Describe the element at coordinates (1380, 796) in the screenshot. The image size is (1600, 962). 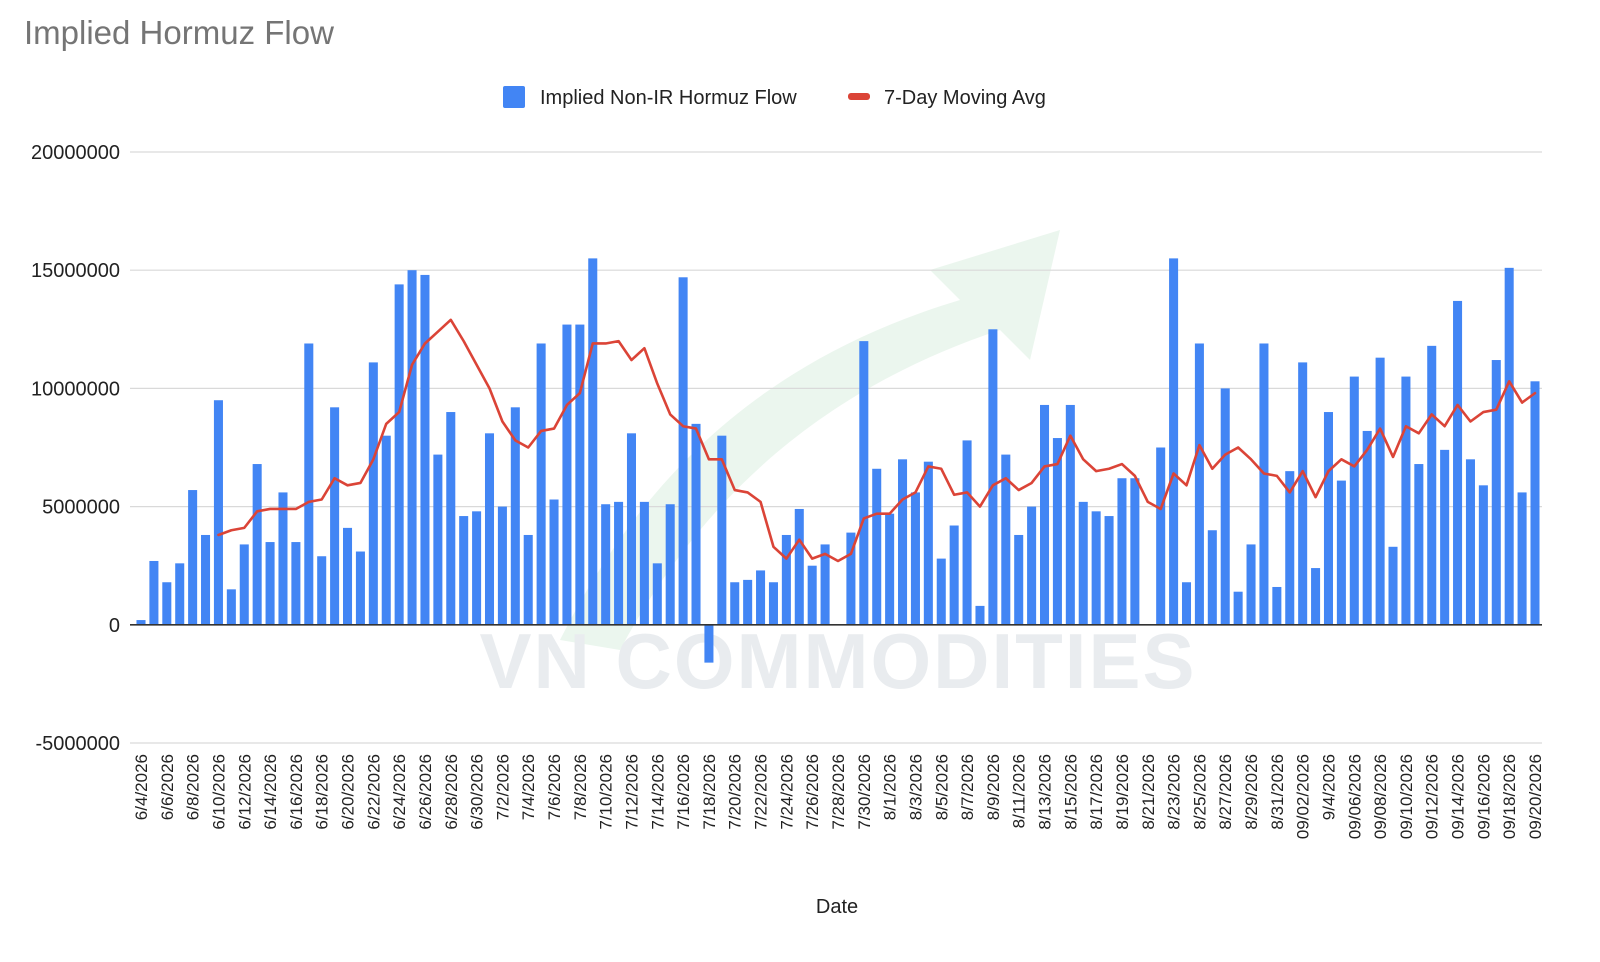
I see `x-tick-label: 09/08/2026` at that location.